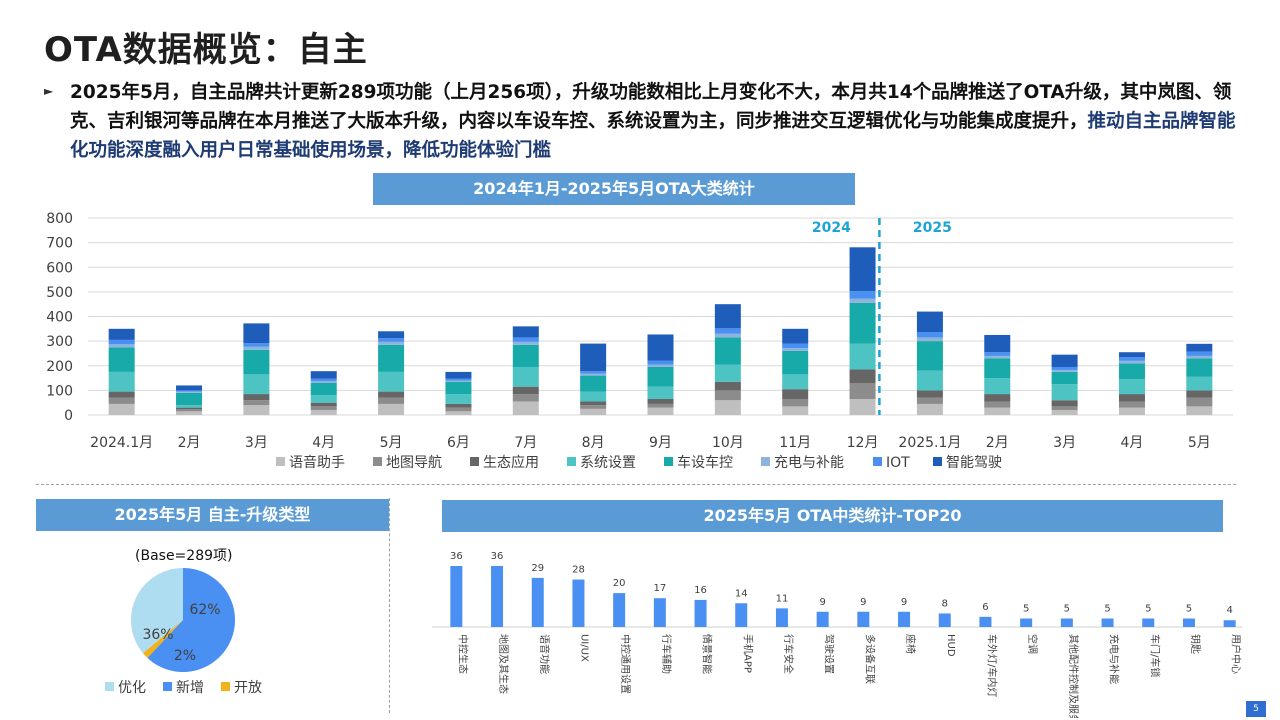 This screenshot has width=1280, height=720. What do you see at coordinates (608, 463) in the screenshot?
I see `legend-label: 系统设置` at bounding box center [608, 463].